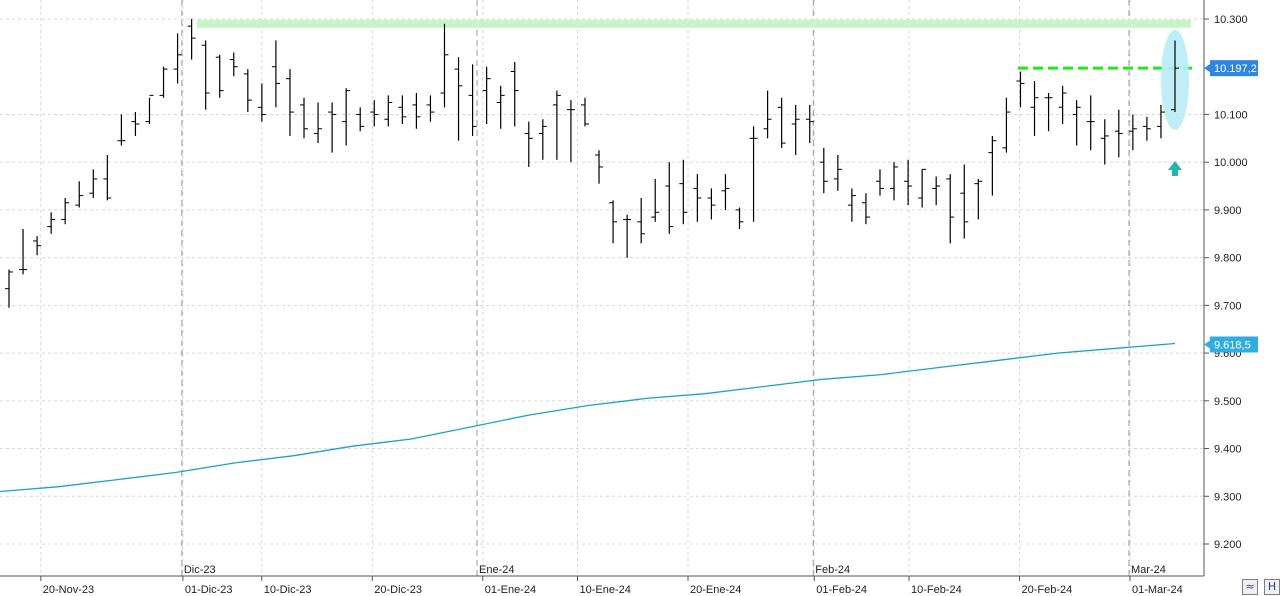  I want to click on y-tick-label: 10.000, so click(1231, 163).